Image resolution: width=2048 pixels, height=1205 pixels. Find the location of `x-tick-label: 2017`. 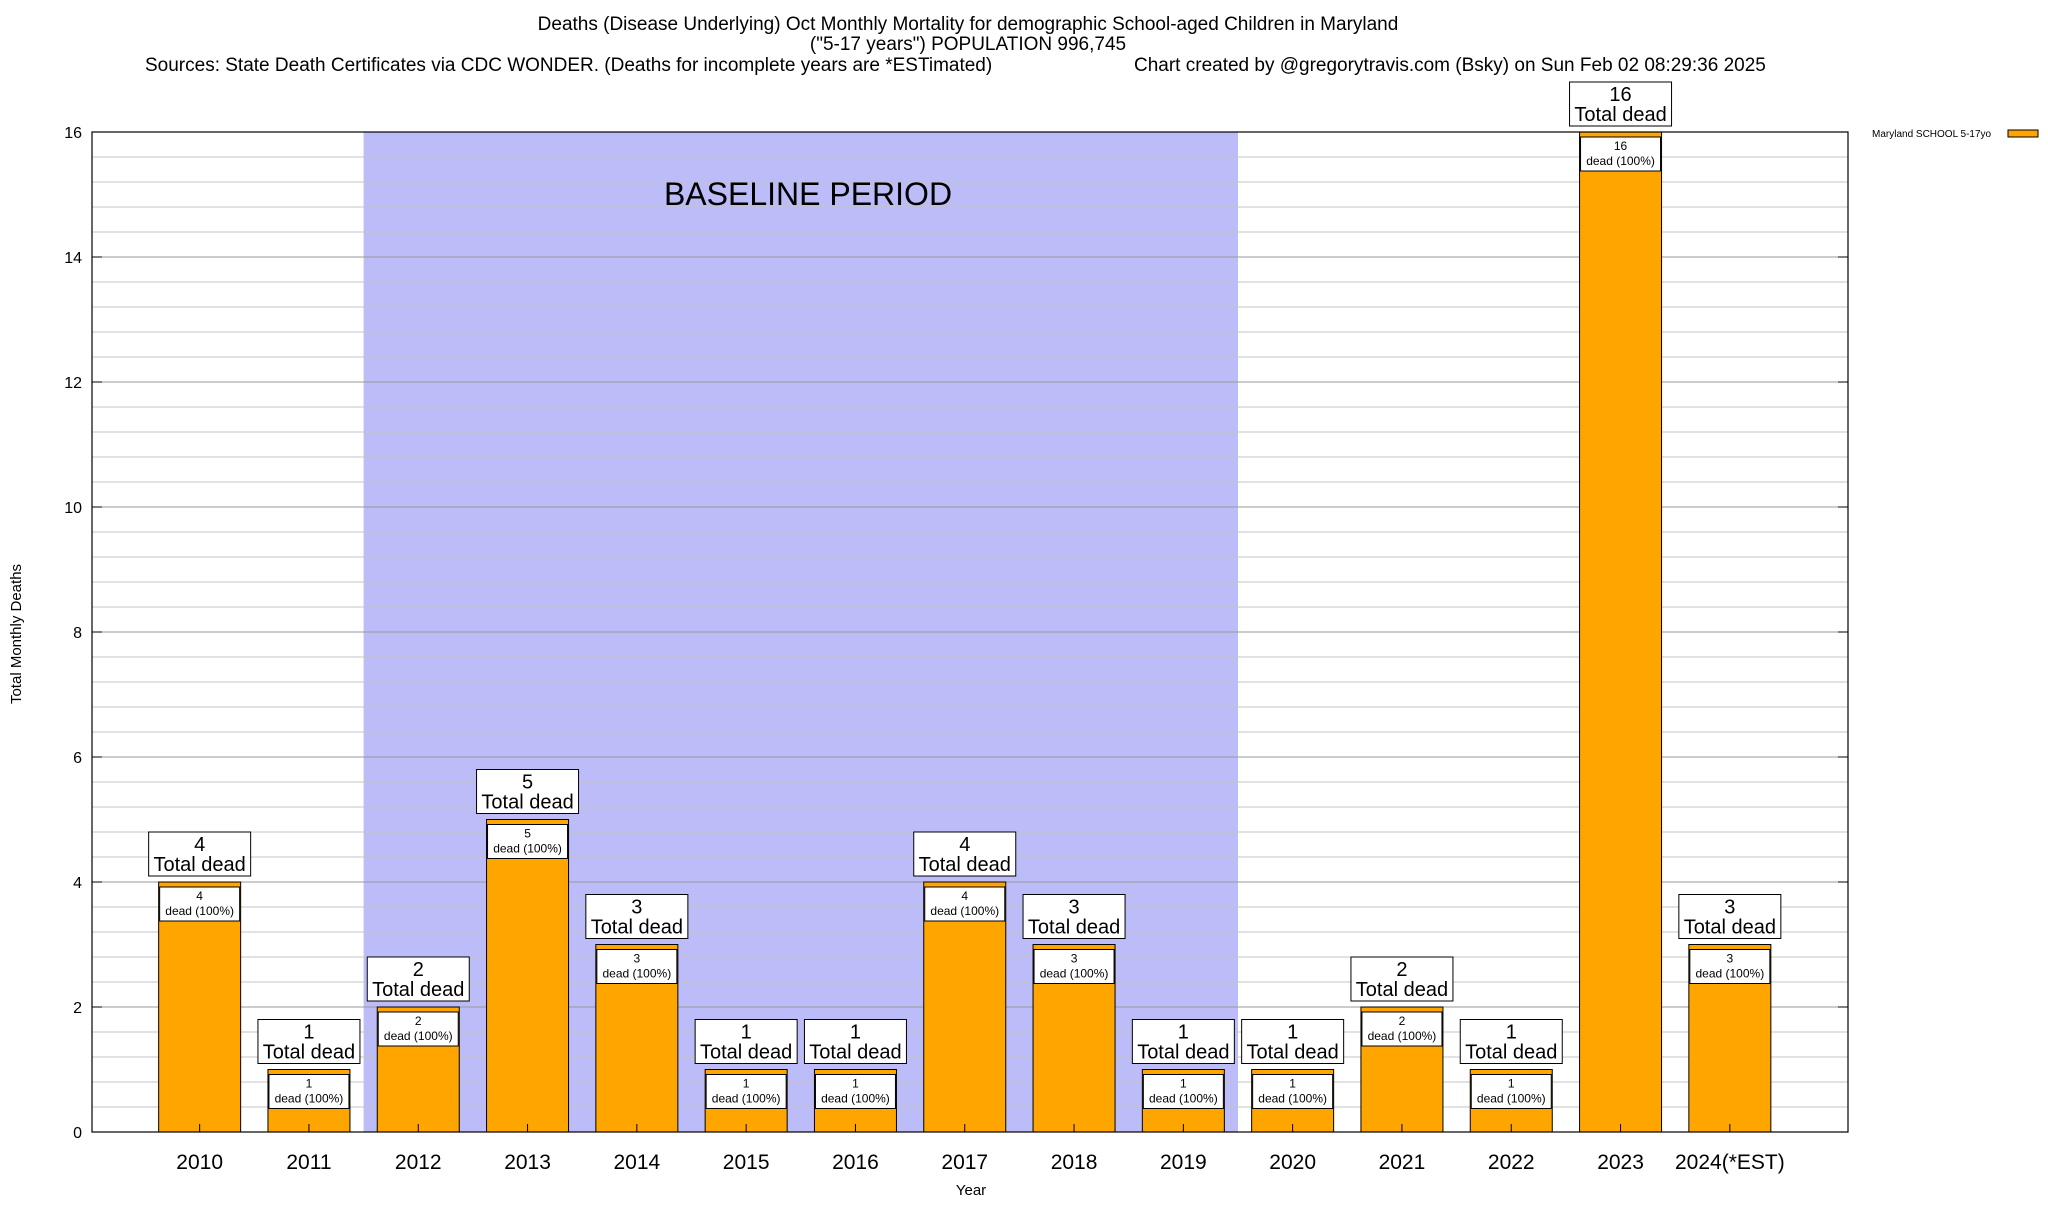

x-tick-label: 2017 is located at coordinates (964, 1162).